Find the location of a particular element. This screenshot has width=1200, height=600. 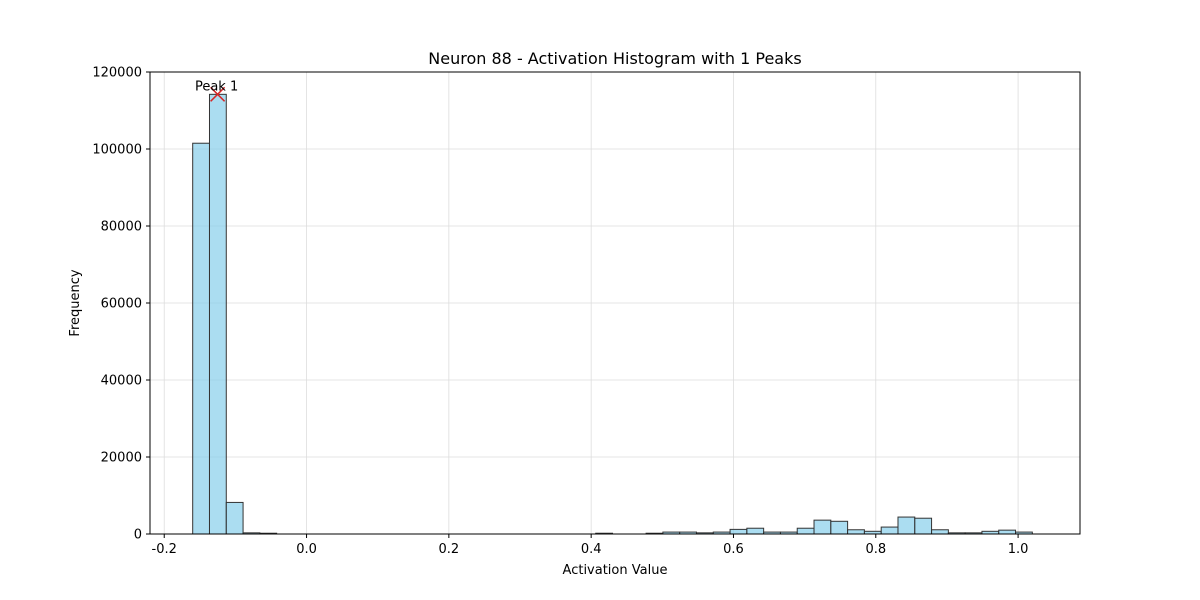

x-axis: -0.2 0.0 0.2 0.4 0.6 0.8 1.0 is located at coordinates (590, 545).